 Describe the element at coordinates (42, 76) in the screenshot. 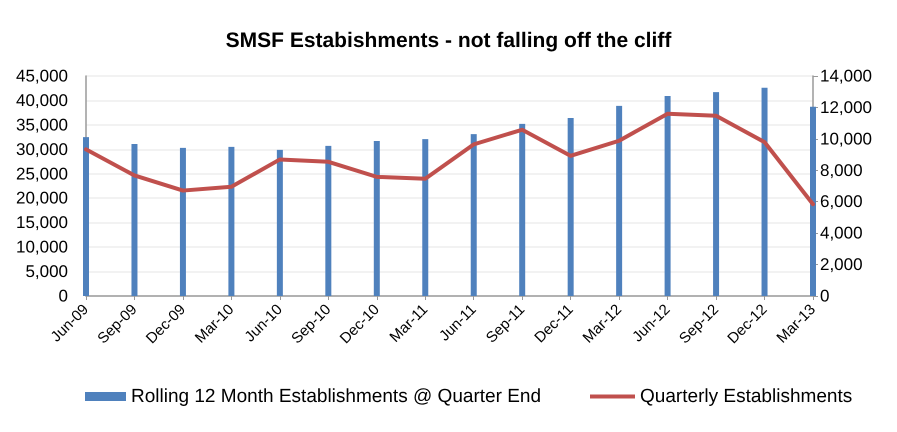

I see `y-tick-label: 45,000` at that location.